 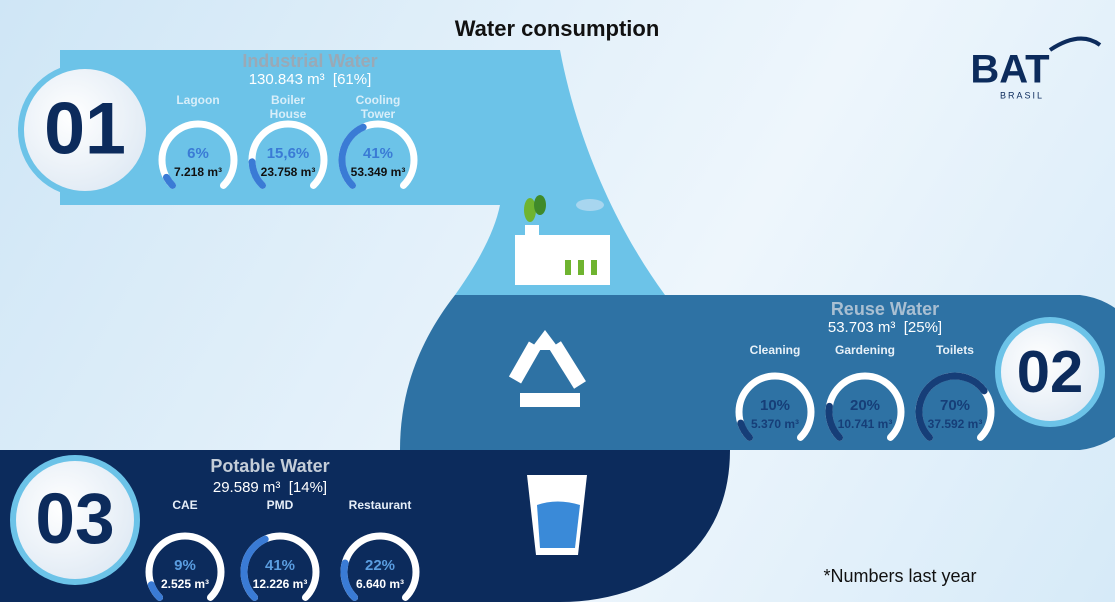 What do you see at coordinates (775, 424) in the screenshot?
I see `gauge-amount: 5.370 m³` at bounding box center [775, 424].